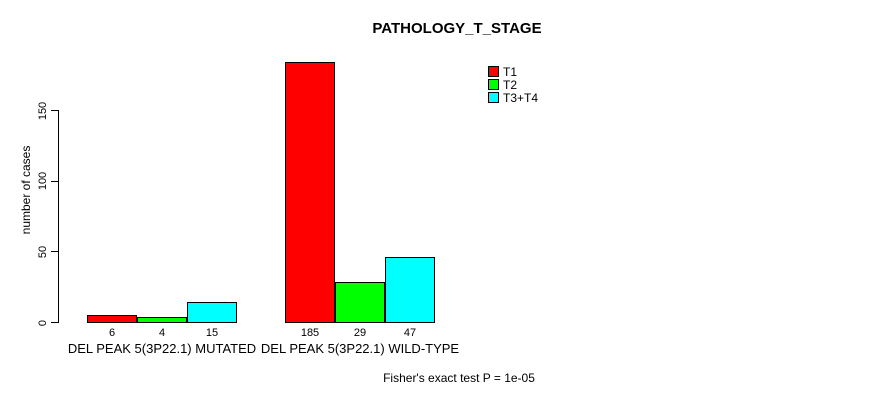  What do you see at coordinates (43, 251) in the screenshot?
I see `y-tick-label: 50` at bounding box center [43, 251].